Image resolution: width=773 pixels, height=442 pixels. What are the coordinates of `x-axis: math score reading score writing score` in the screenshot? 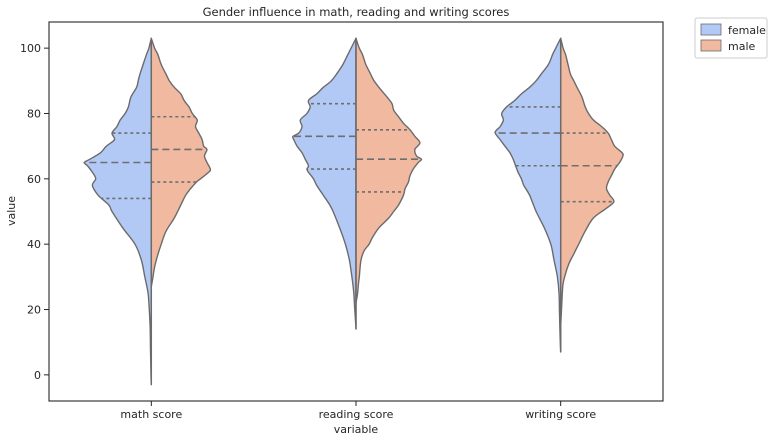 It's located at (358, 411).